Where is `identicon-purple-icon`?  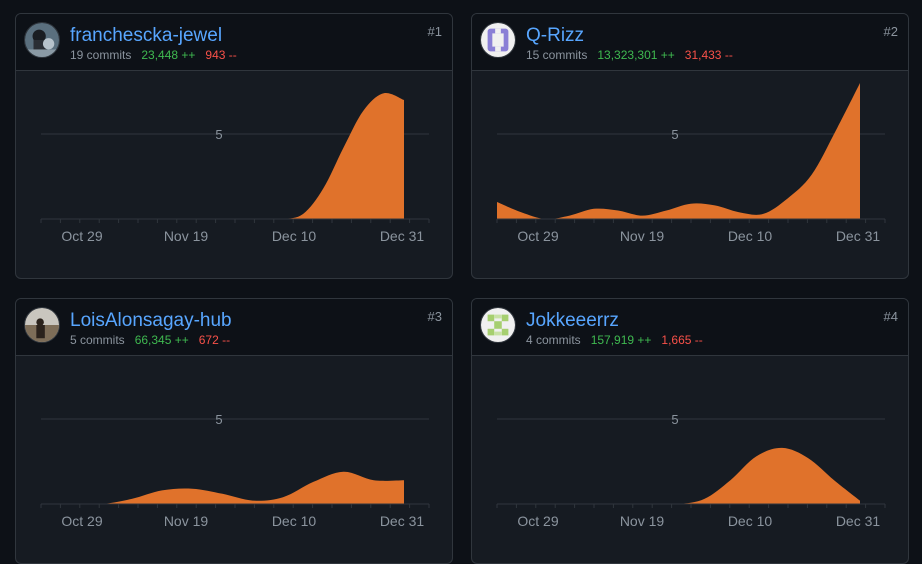 identicon-purple-icon is located at coordinates (498, 40).